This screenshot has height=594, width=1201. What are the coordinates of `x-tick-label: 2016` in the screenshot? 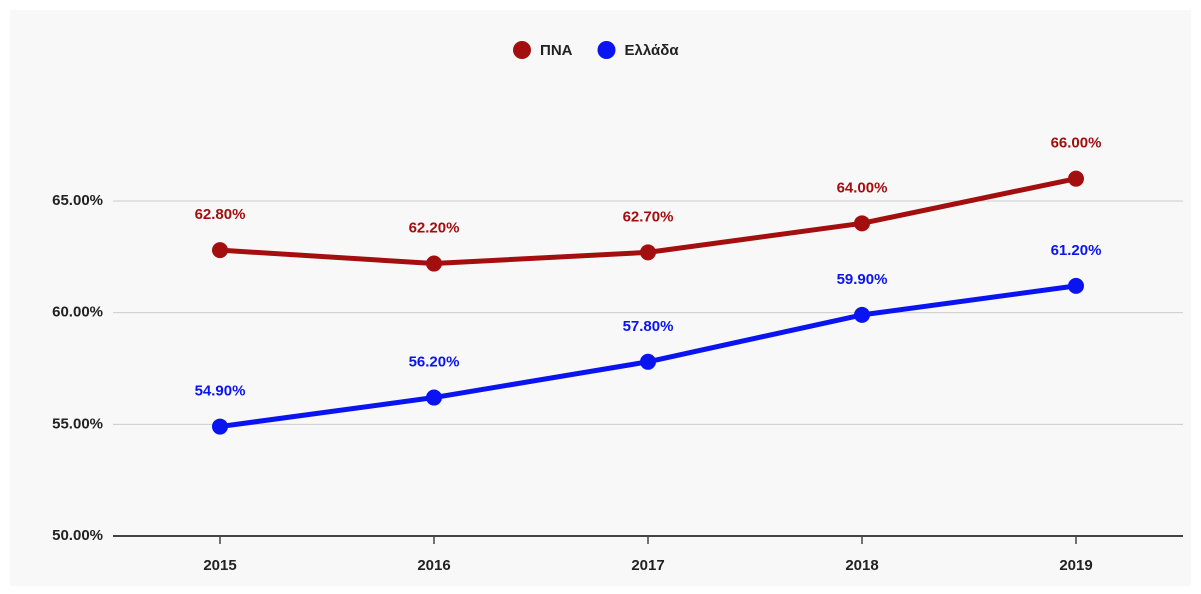 It's located at (433, 565).